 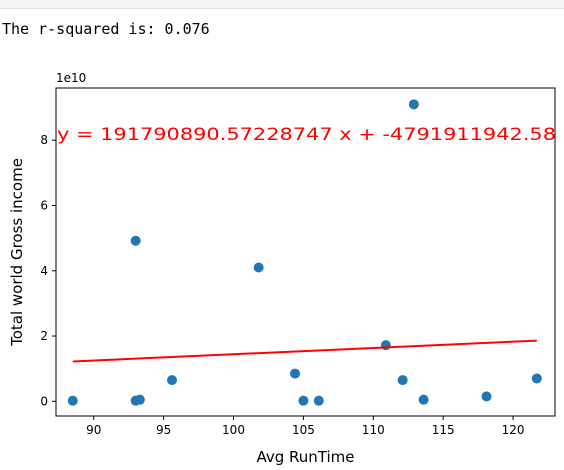 I want to click on x-tick-label: 105, so click(x=303, y=430).